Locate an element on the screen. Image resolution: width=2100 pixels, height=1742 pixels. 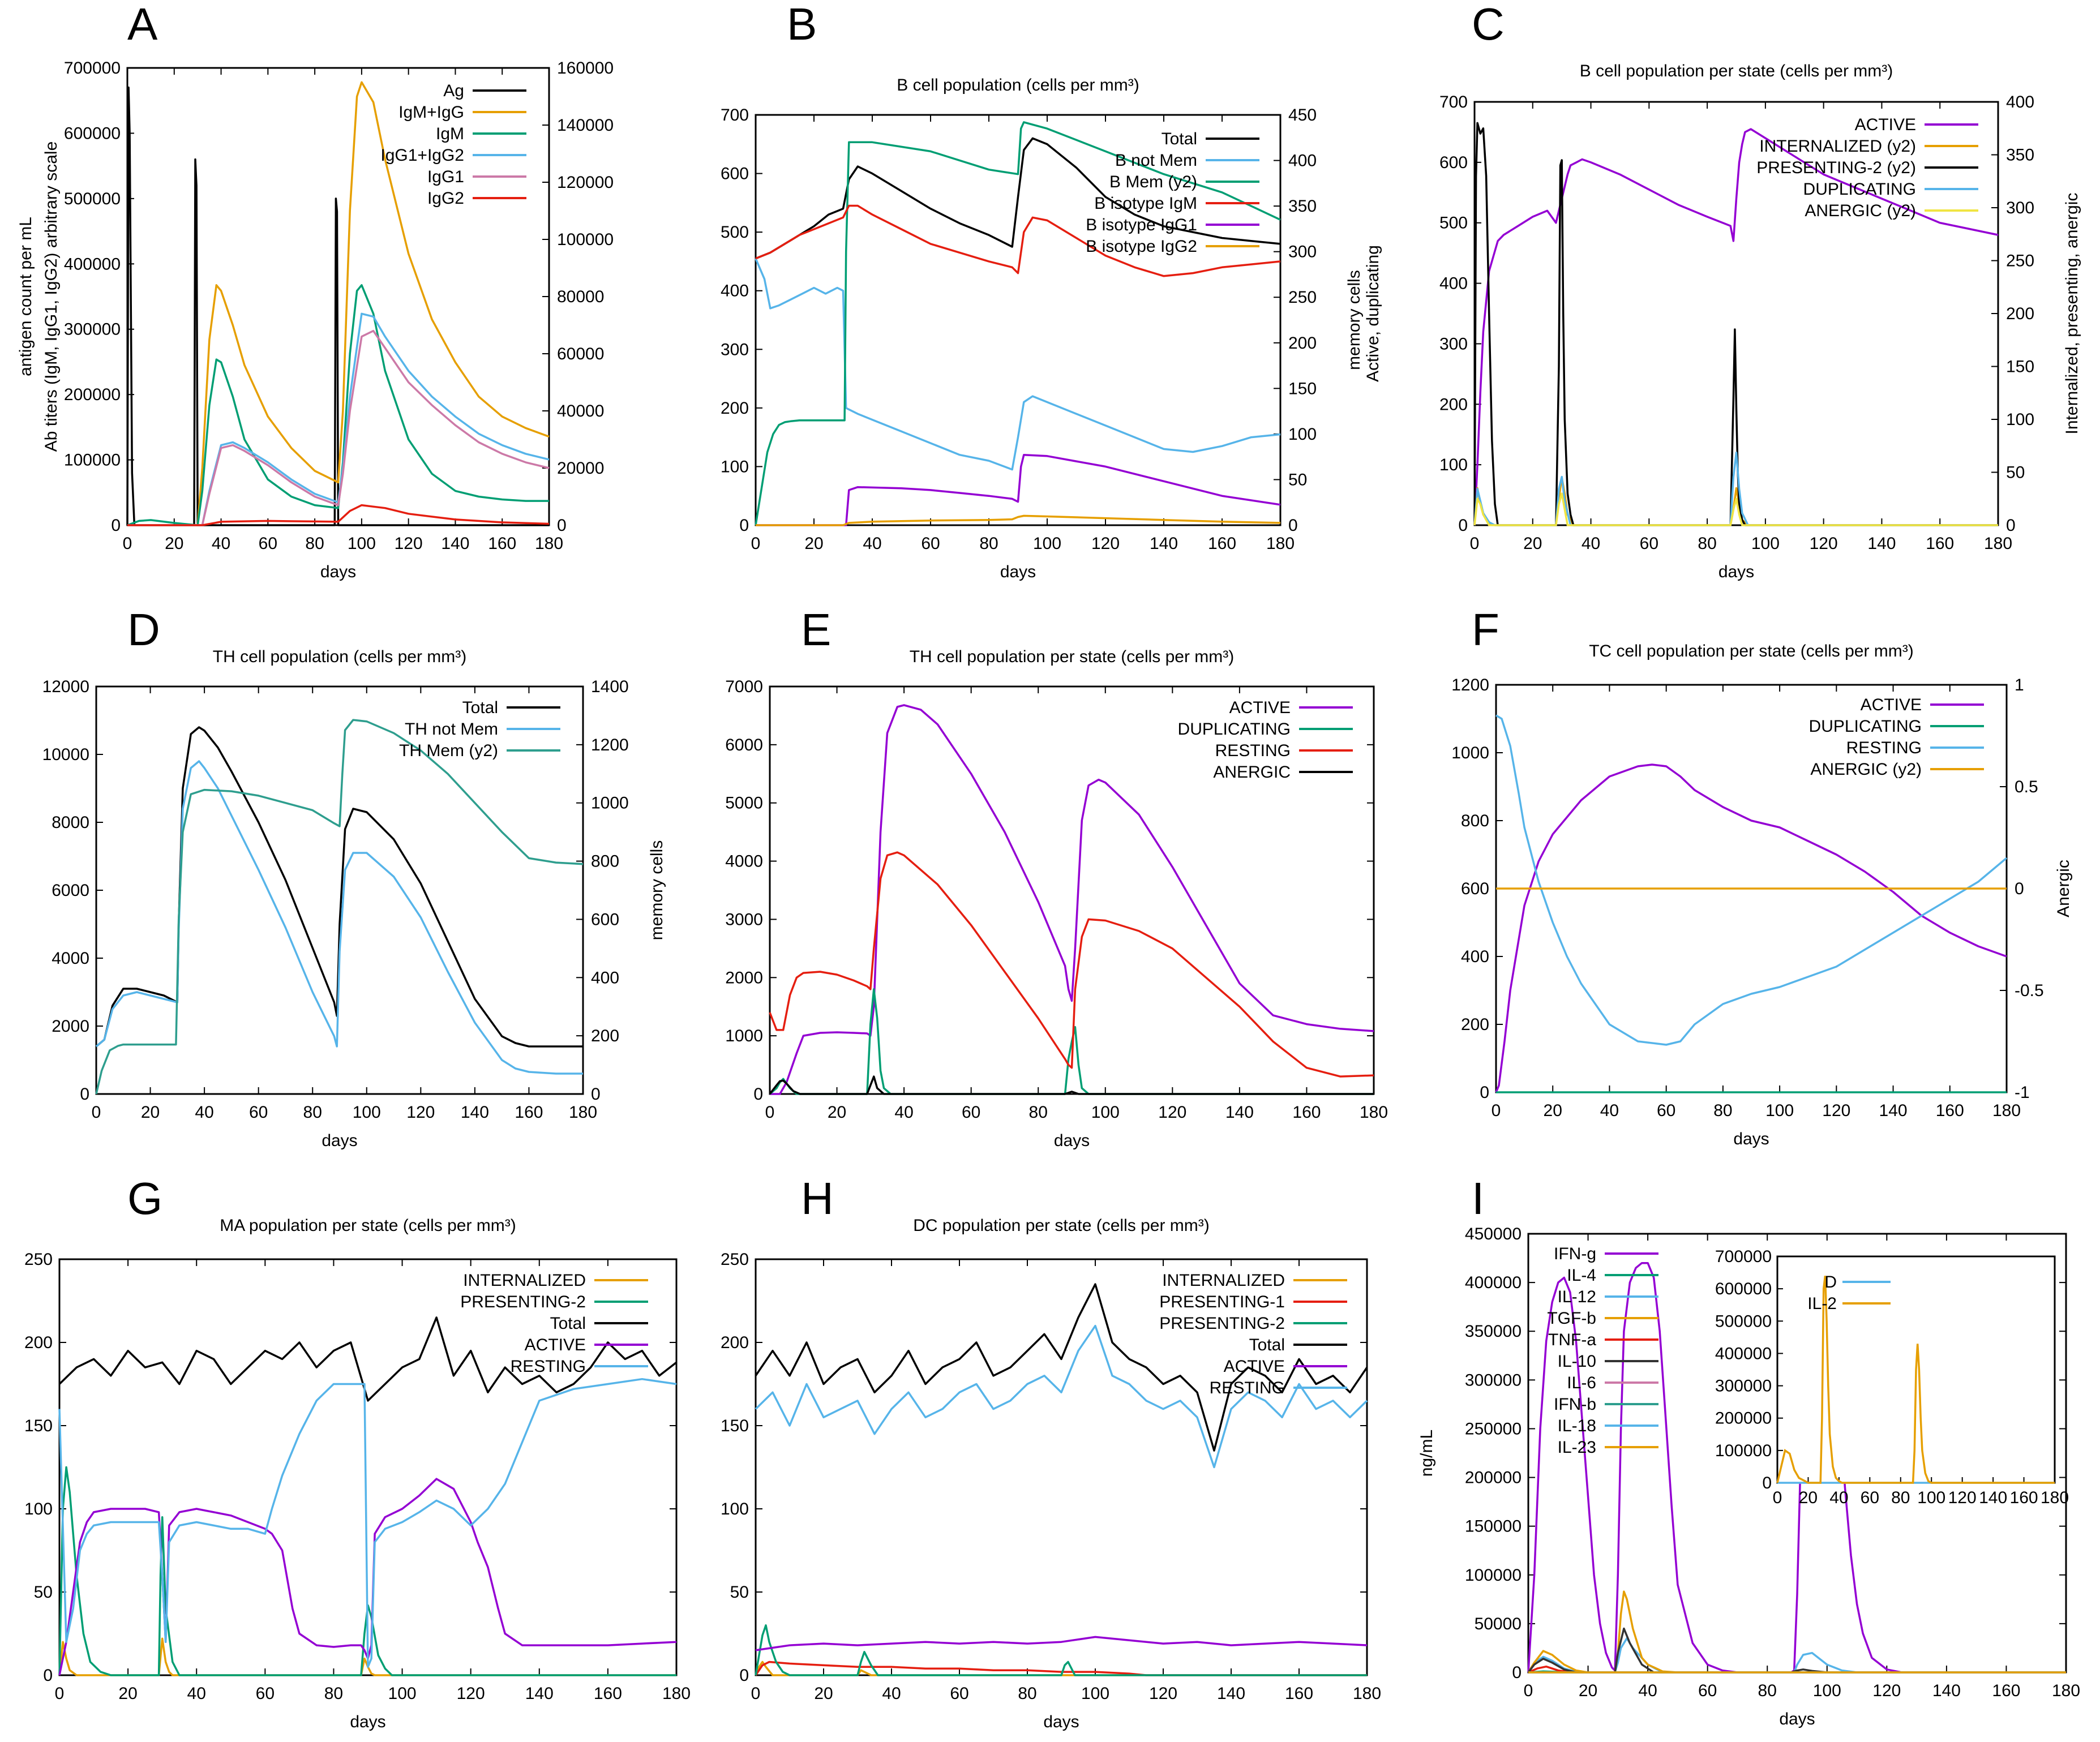
y-tick-label: 400000 is located at coordinates (92, 264).